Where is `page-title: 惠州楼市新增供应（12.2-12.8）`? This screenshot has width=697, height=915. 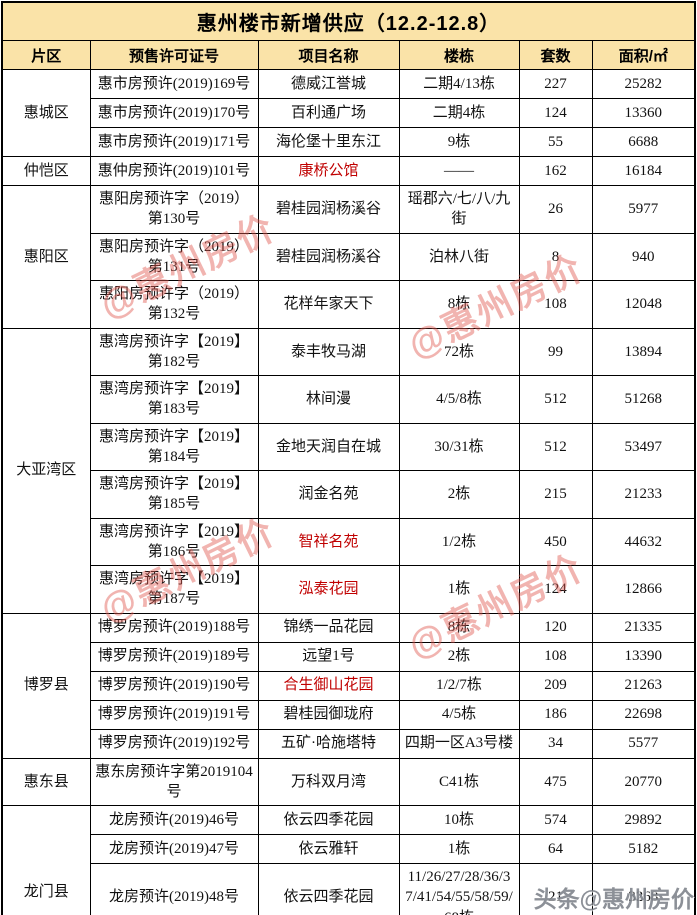 page-title: 惠州楼市新增供应（12.2-12.8） is located at coordinates (348, 21).